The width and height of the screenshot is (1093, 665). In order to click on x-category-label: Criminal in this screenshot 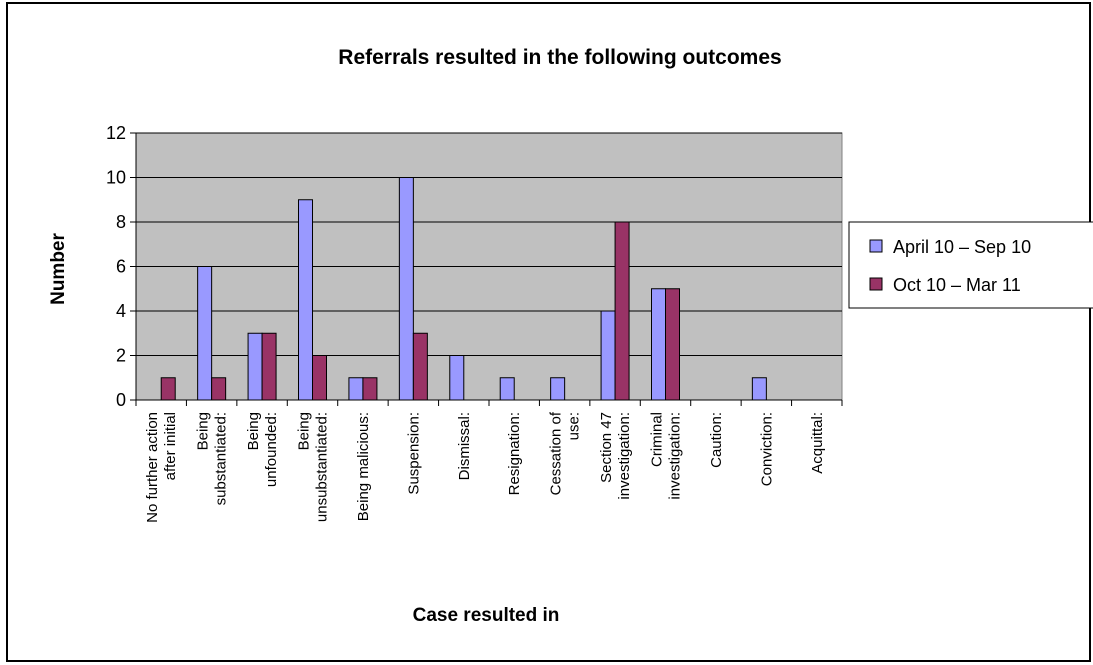, I will do `click(657, 439)`.